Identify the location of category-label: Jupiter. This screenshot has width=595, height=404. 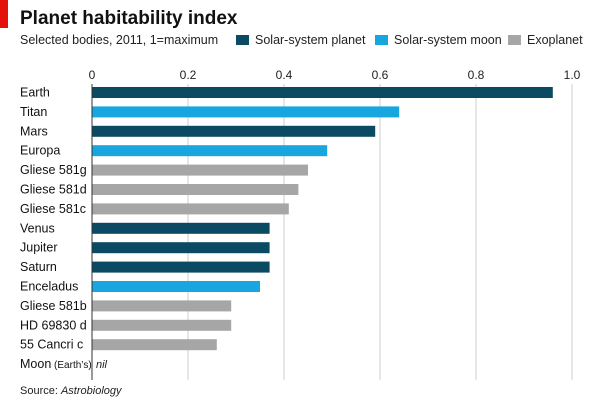
(39, 248).